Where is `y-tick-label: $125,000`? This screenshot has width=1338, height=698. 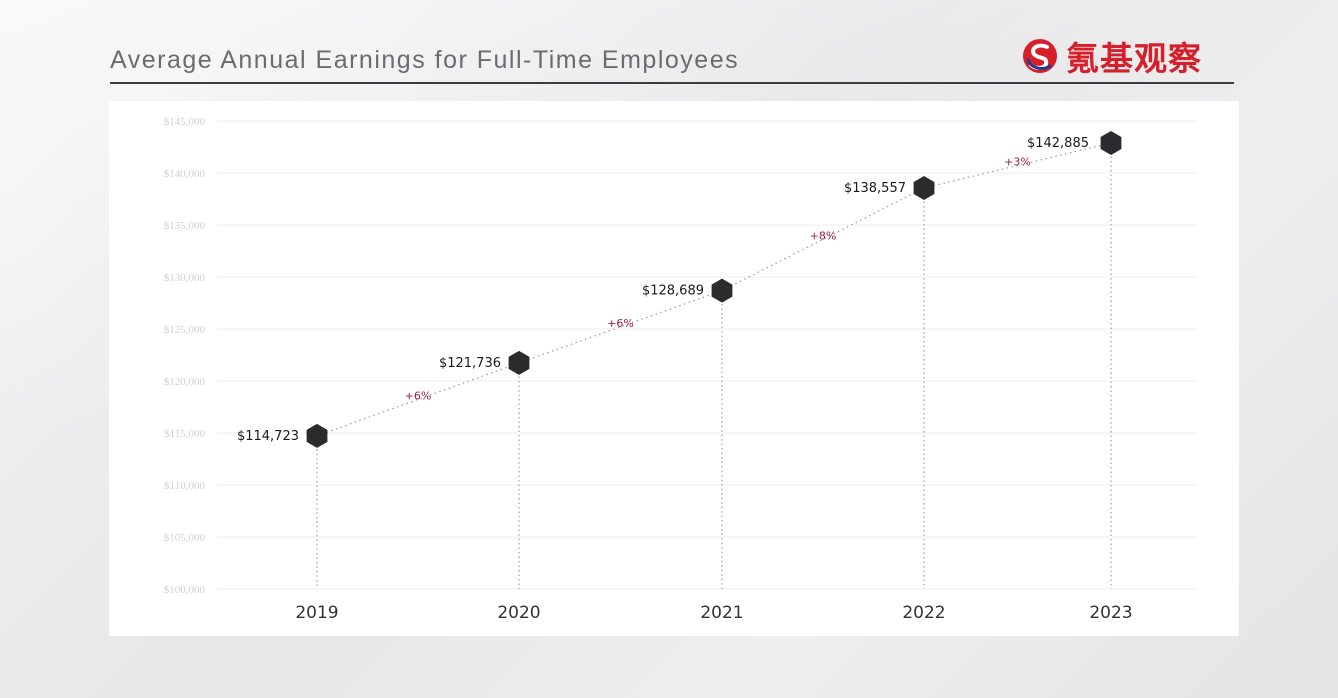
y-tick-label: $125,000 is located at coordinates (185, 330).